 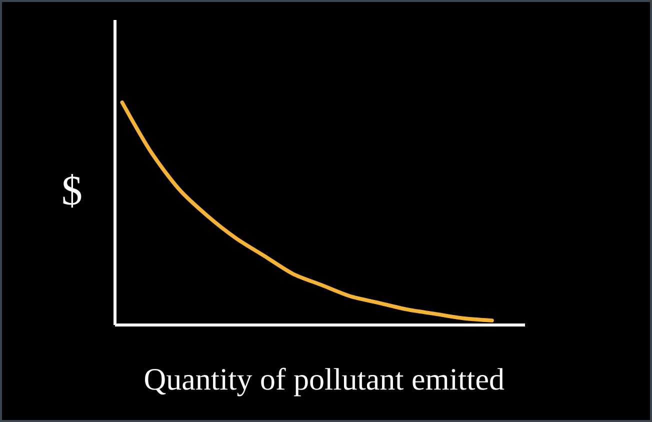 What do you see at coordinates (72, 191) in the screenshot?
I see `y-axis-title: $` at bounding box center [72, 191].